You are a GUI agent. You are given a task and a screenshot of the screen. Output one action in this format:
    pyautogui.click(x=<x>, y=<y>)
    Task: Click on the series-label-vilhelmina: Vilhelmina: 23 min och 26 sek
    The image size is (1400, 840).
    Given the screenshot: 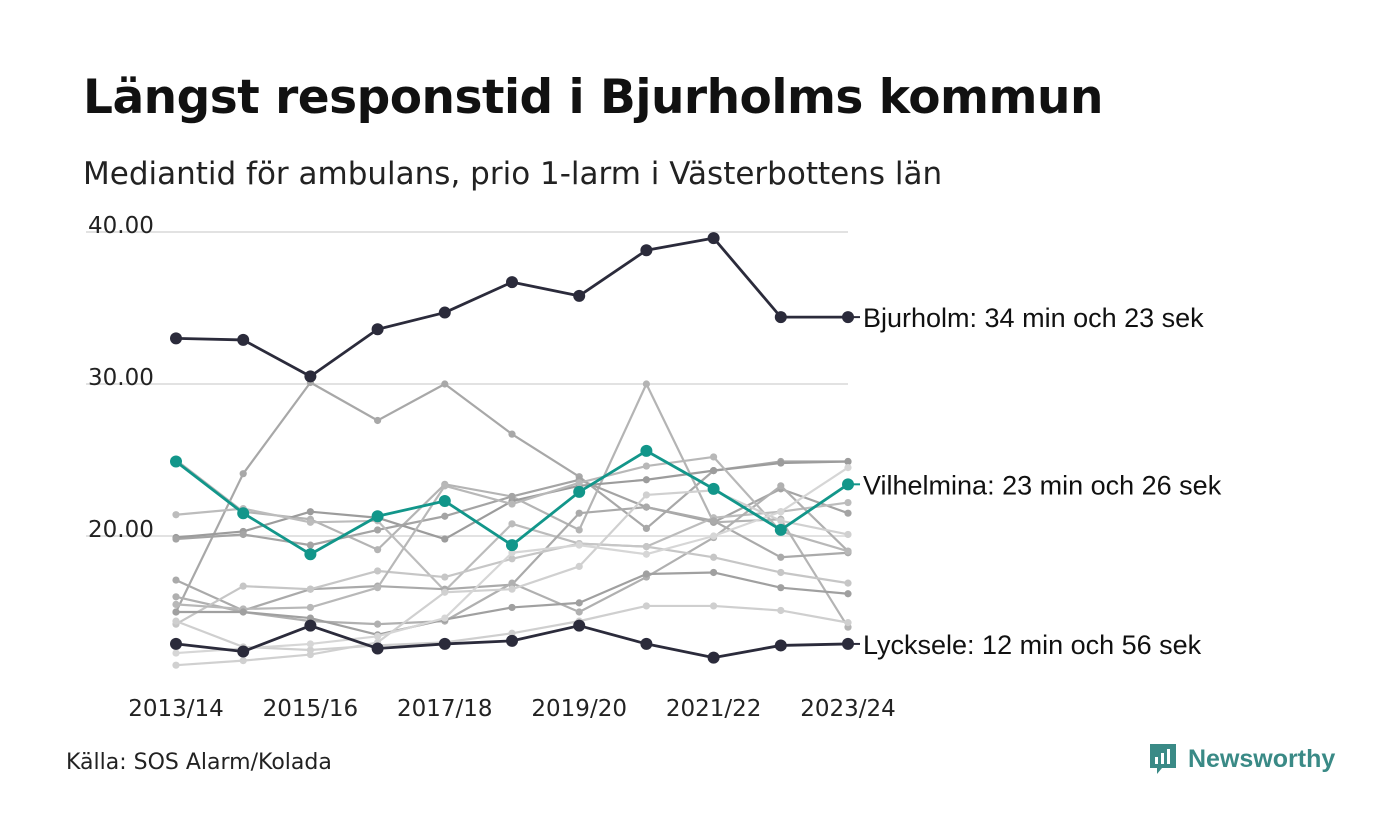 What is the action you would take?
    pyautogui.click(x=1042, y=485)
    